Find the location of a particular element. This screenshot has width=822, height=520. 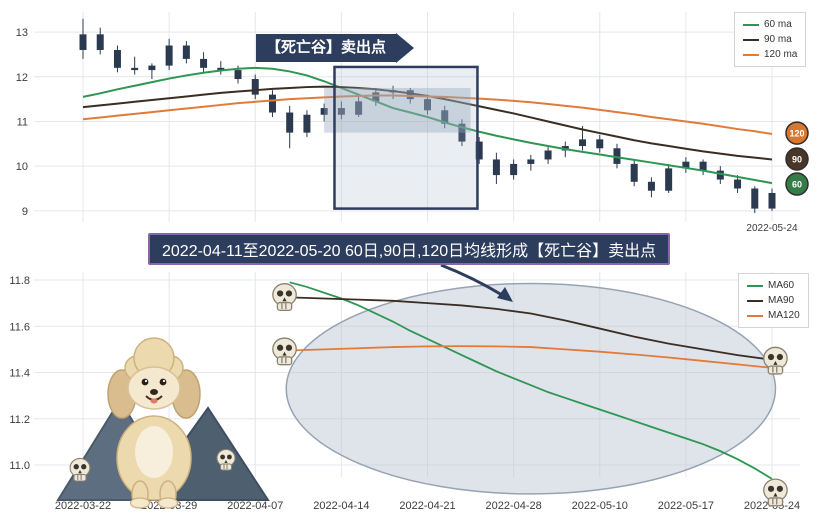

x-tick-label: 2022-04-21 is located at coordinates (427, 506).